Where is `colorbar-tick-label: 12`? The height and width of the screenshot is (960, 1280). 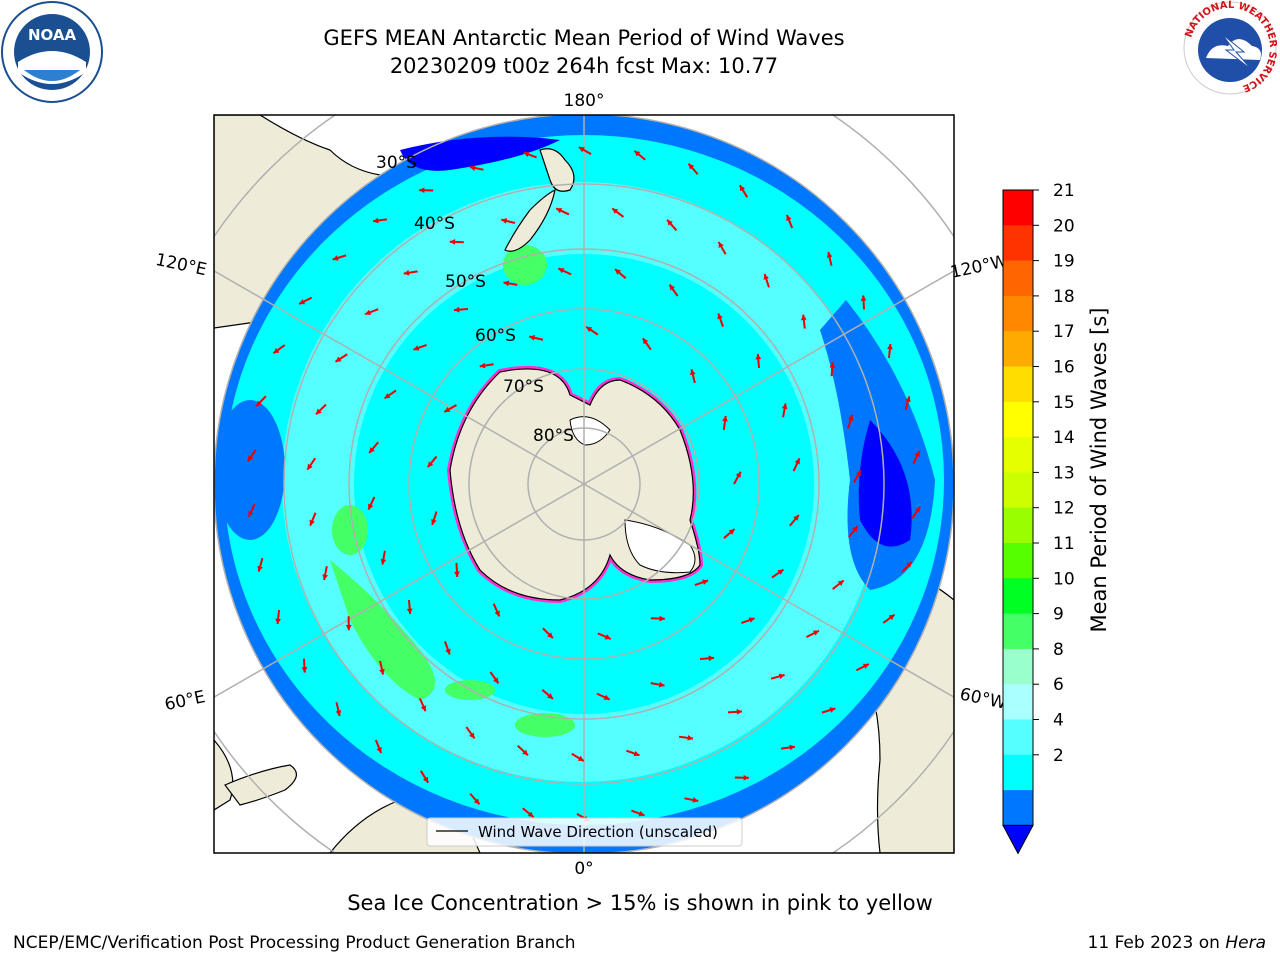
colorbar-tick-label: 12 is located at coordinates (1064, 509).